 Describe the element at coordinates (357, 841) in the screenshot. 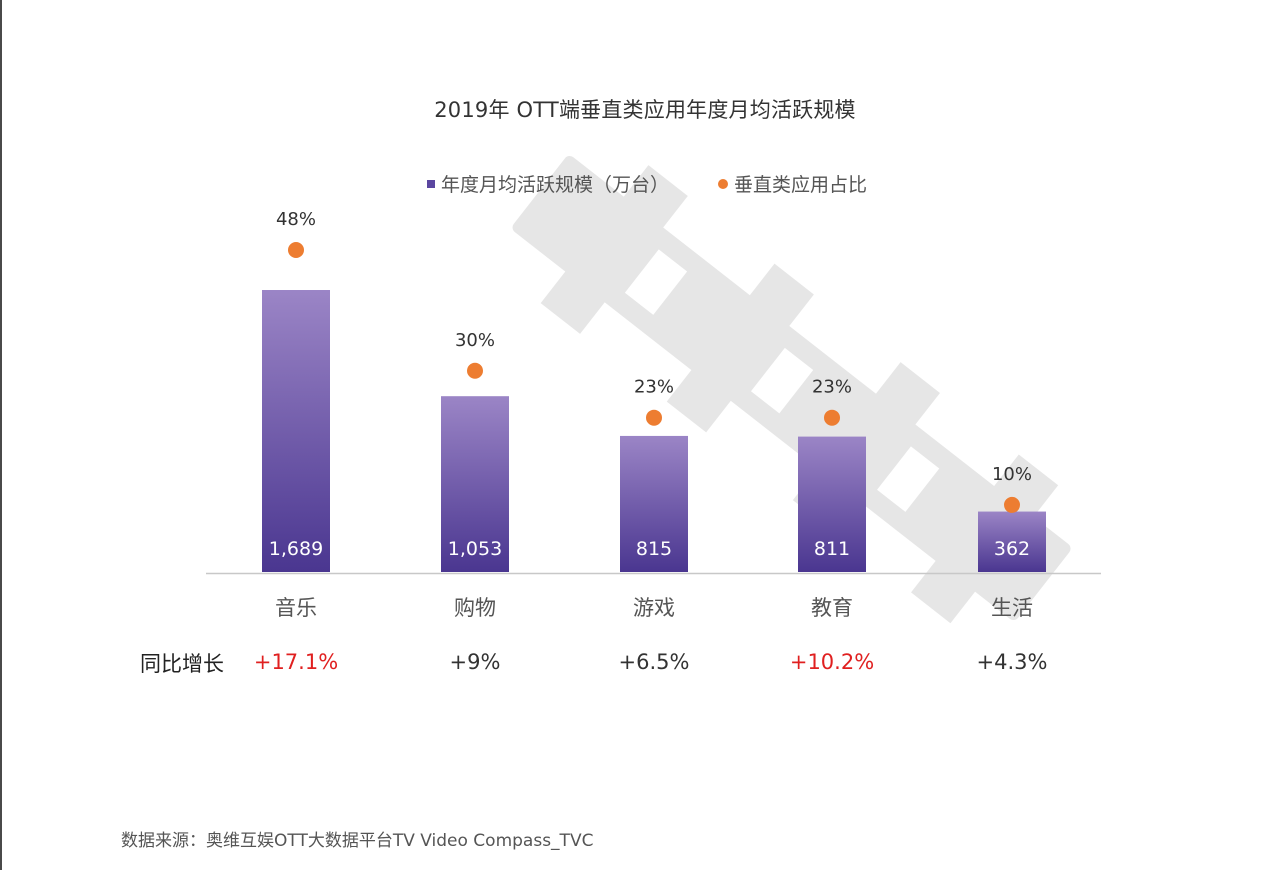

I see `data-source: 数据来源：奥维互娱OTT大数据平台TV Video Compass_TVC` at that location.